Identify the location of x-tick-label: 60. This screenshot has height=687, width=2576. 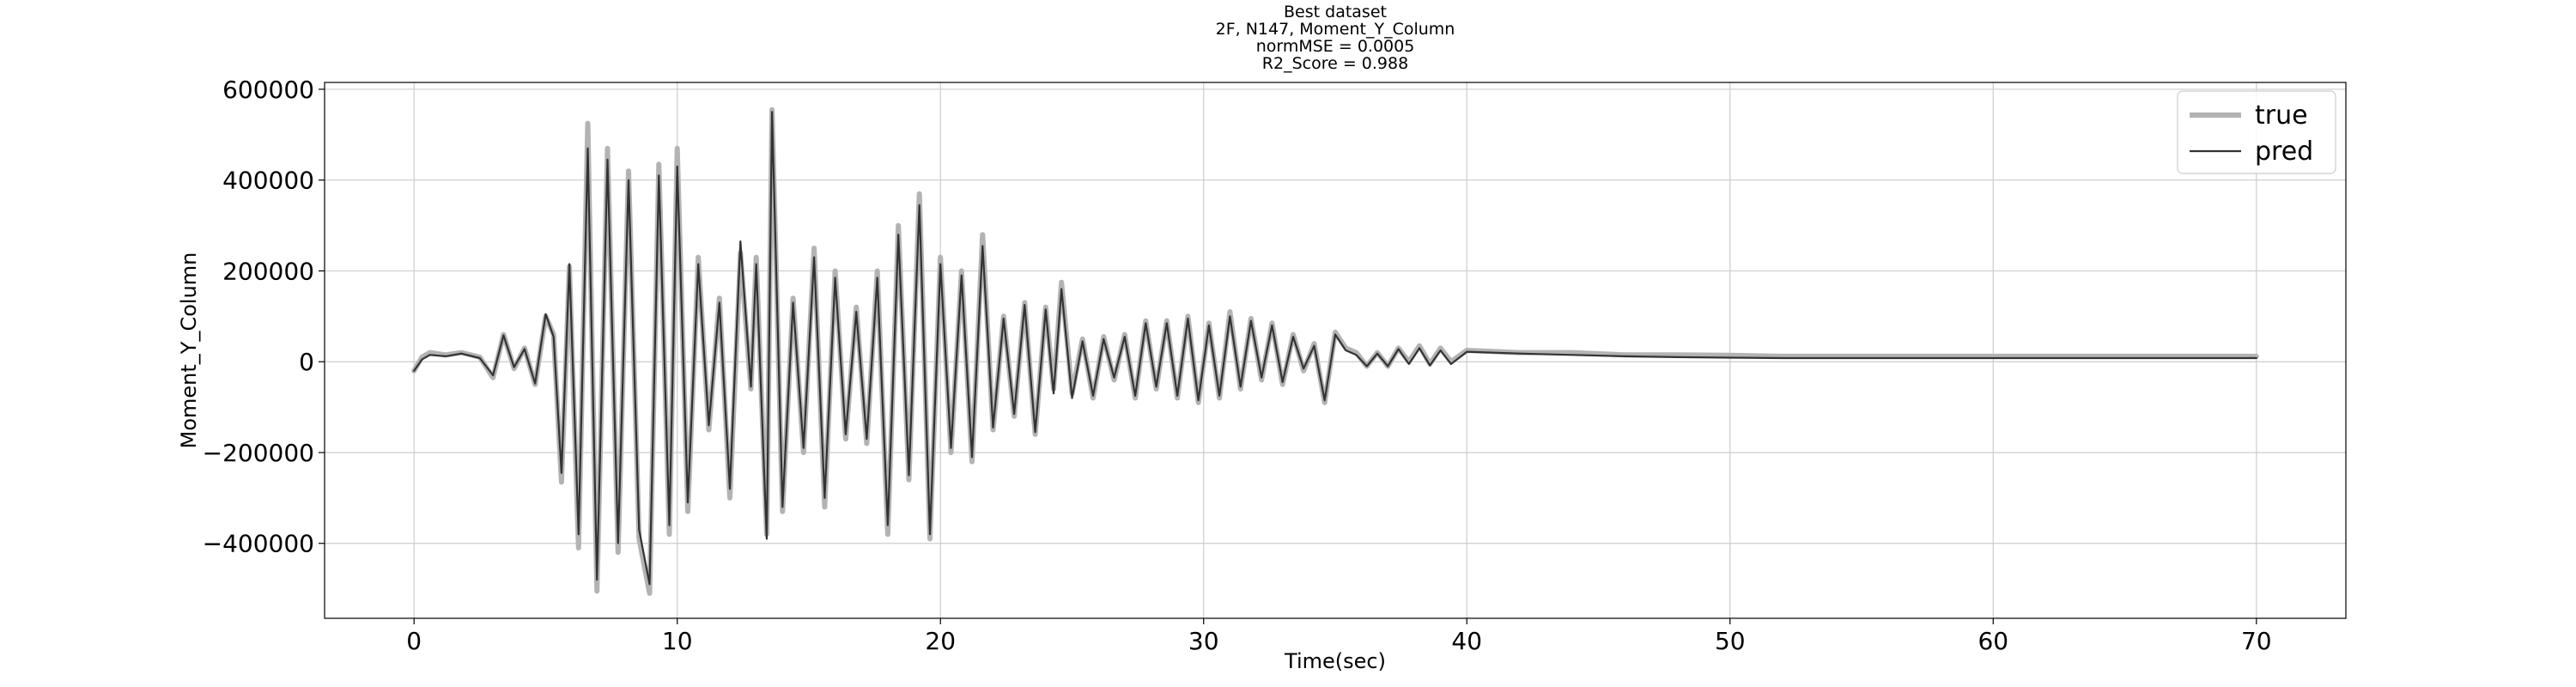
(1993, 641).